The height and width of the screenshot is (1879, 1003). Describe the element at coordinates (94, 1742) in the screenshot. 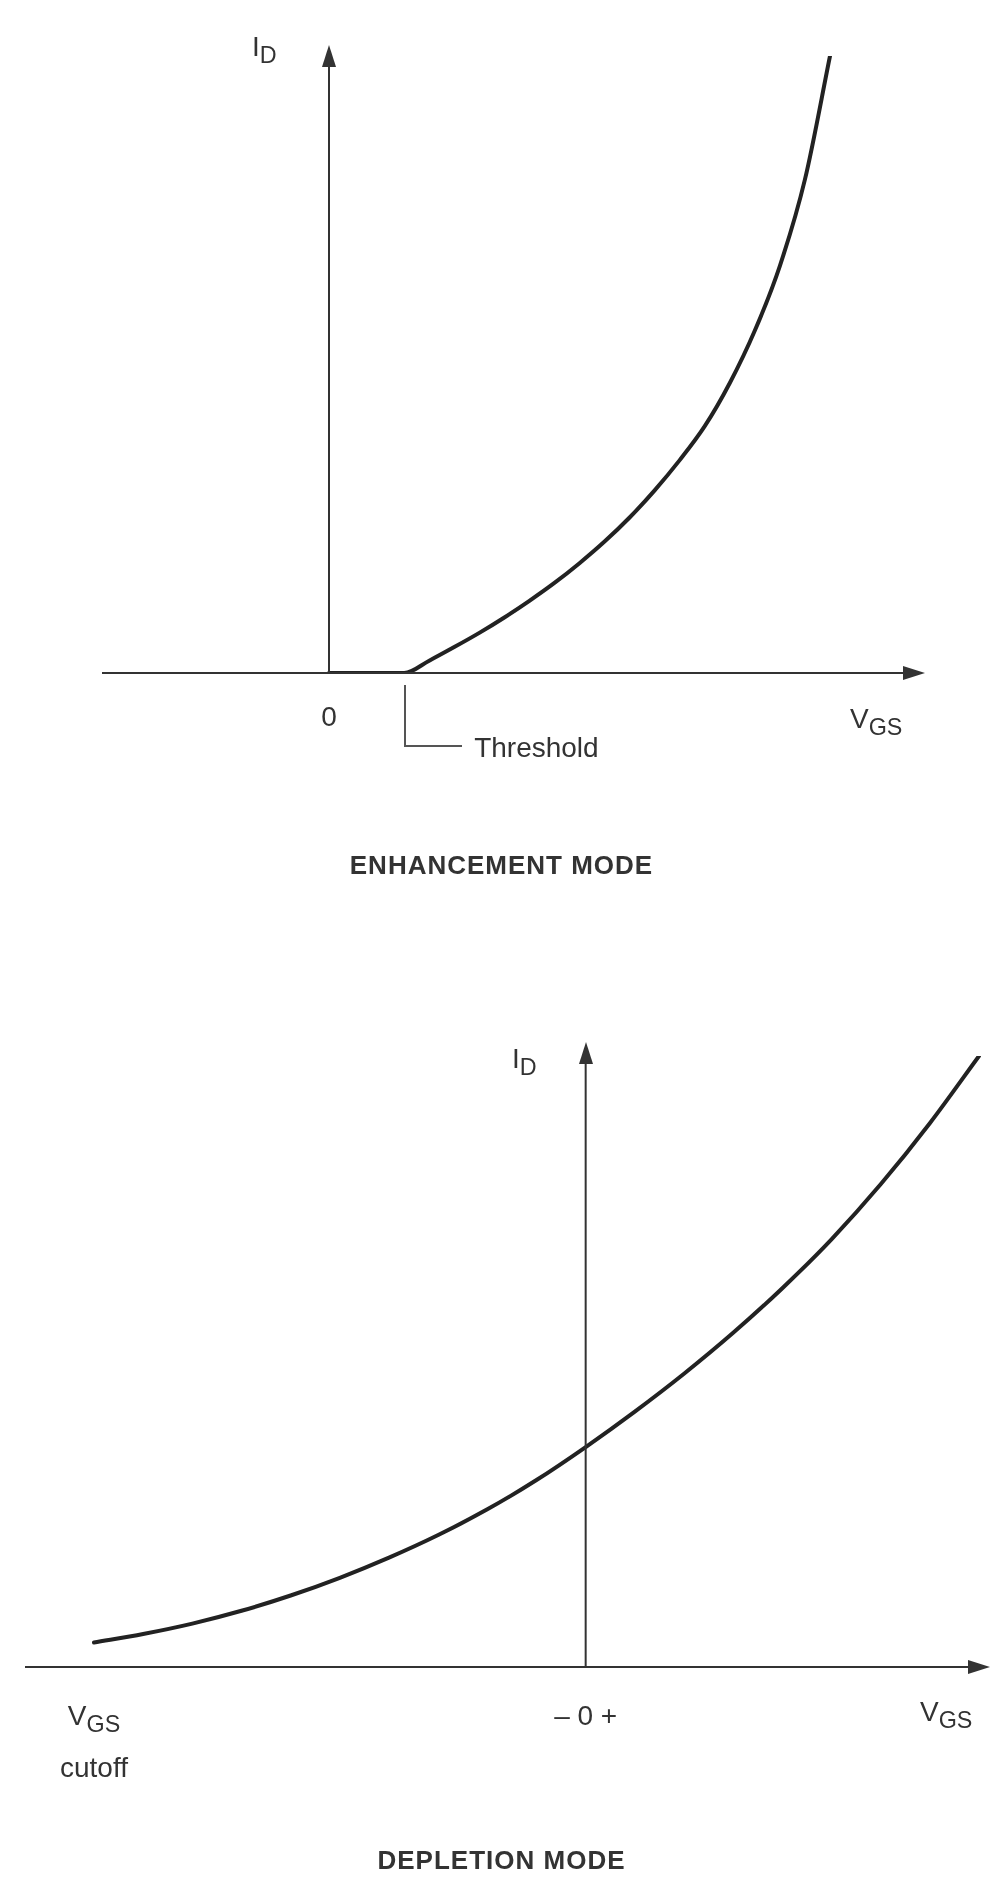

I see `x-tick-label: V$_{GS}$ cutoff` at that location.